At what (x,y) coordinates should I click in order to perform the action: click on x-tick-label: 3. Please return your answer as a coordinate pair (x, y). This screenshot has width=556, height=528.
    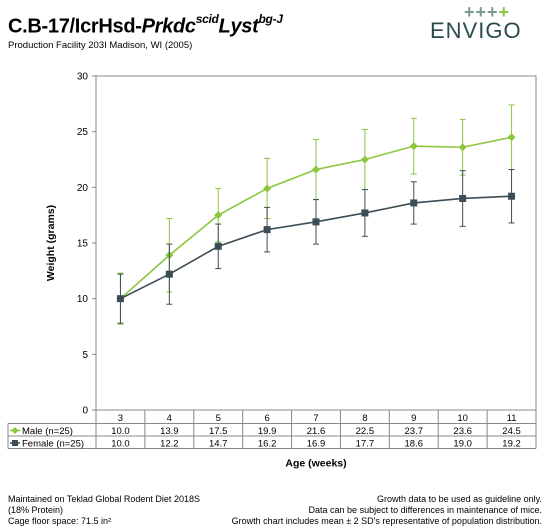
    Looking at the image, I should click on (120, 418).